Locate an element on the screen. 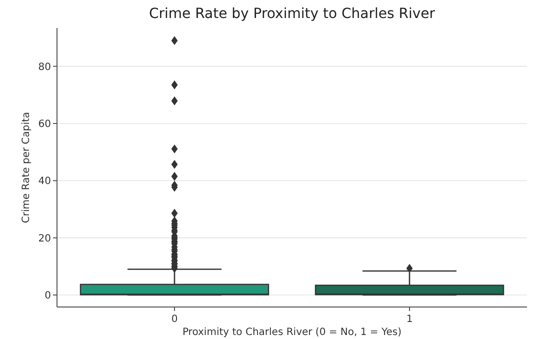 The height and width of the screenshot is (339, 550). x-tick-label: 1 is located at coordinates (409, 319).